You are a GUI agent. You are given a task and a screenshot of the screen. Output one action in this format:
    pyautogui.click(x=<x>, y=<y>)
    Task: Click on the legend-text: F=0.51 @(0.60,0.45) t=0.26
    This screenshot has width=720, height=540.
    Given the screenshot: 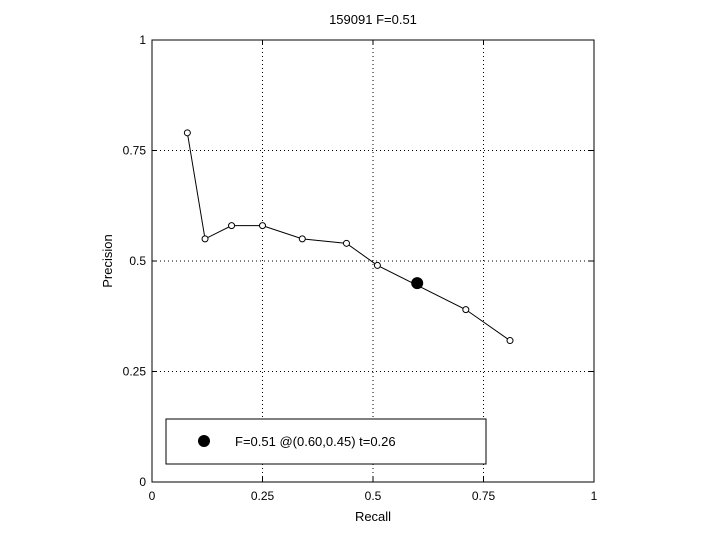 What is the action you would take?
    pyautogui.click(x=315, y=441)
    